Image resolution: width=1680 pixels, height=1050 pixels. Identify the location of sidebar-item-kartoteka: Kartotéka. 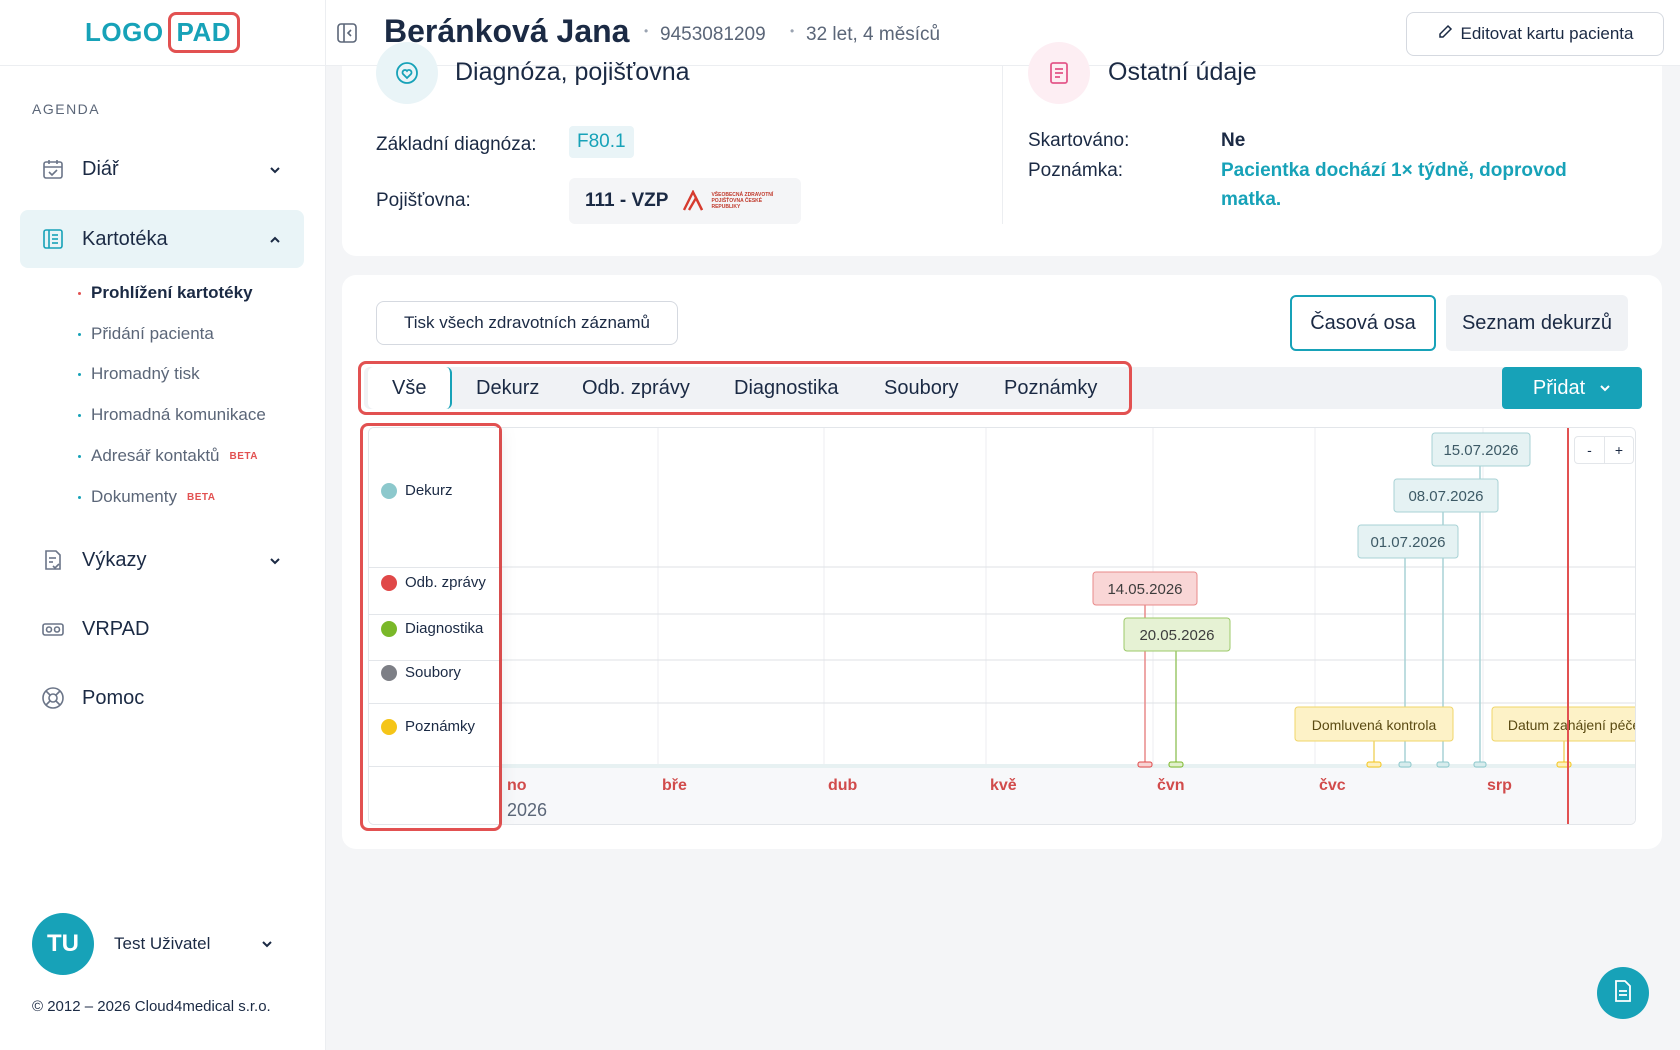
(162, 239).